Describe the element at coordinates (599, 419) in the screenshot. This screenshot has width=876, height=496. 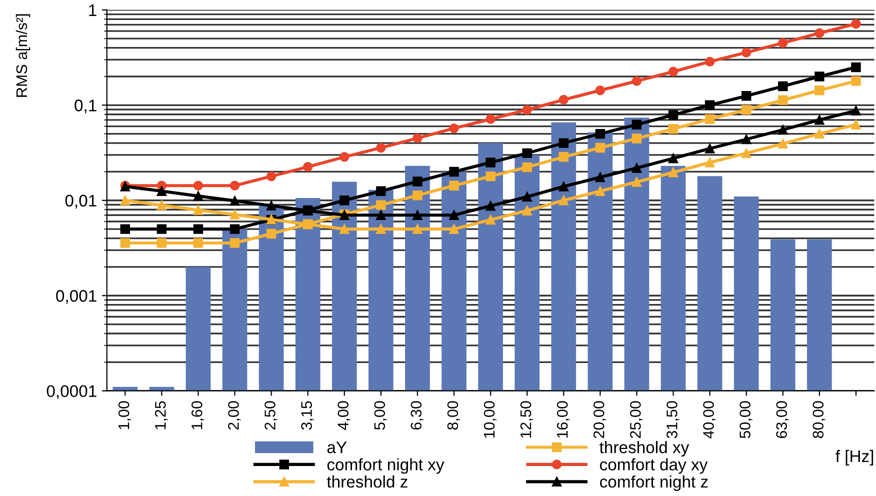
I see `x-tick-label: 20,00` at that location.